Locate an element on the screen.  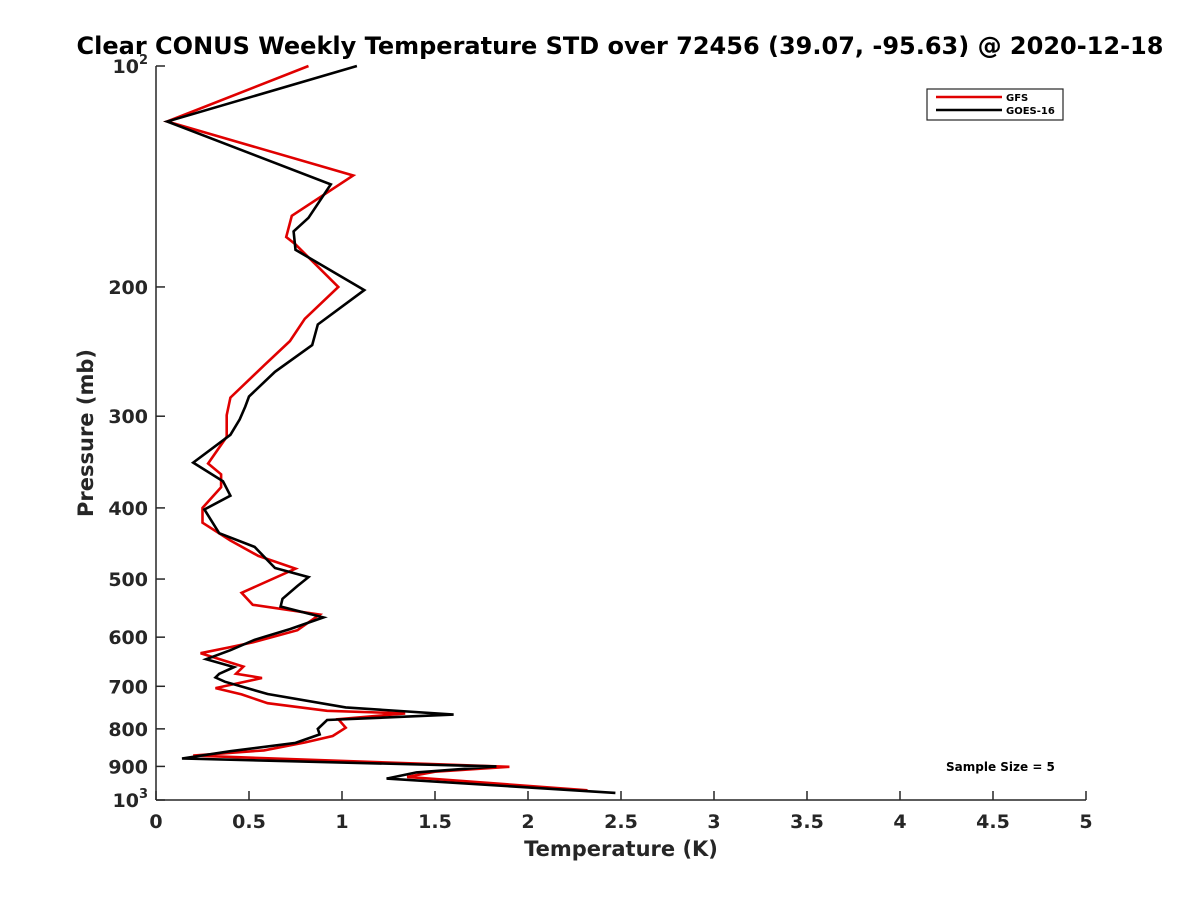
x-tick-label: 0.5 is located at coordinates (249, 822).